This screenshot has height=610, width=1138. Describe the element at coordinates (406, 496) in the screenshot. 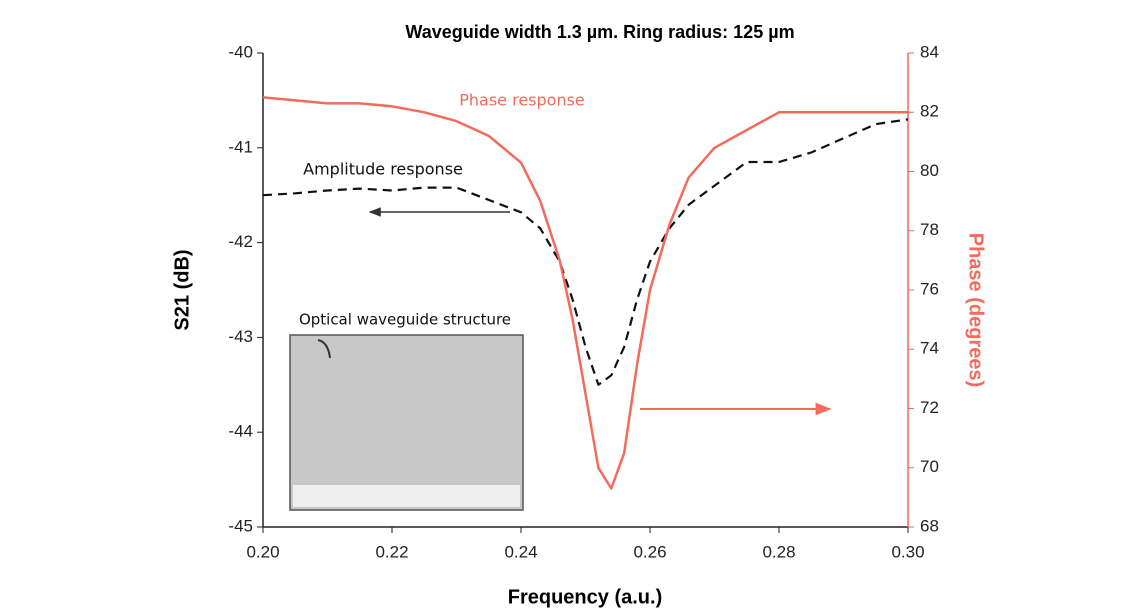

I see `inset-footer` at that location.